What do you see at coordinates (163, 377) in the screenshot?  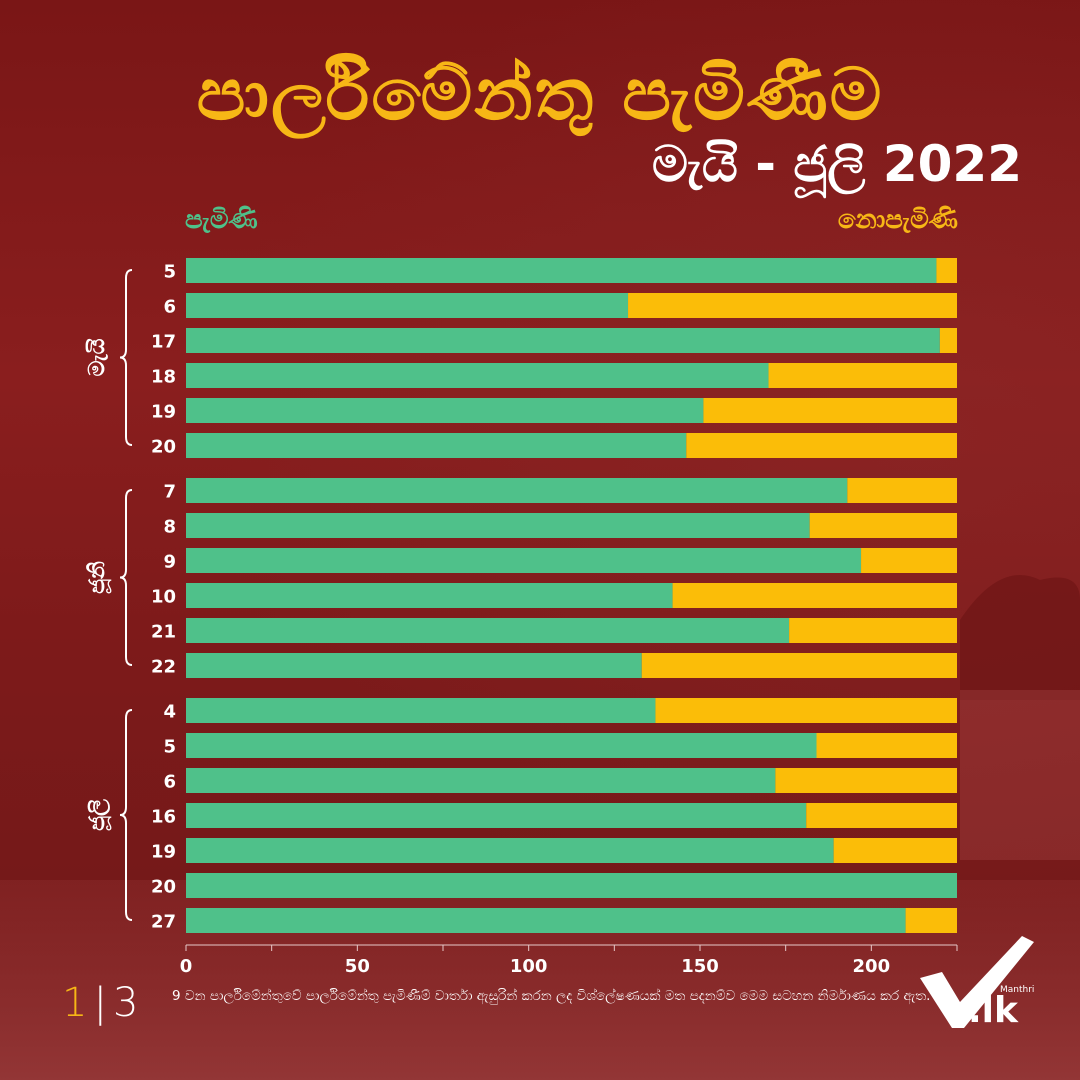 I see `date-tick-label: 18` at bounding box center [163, 377].